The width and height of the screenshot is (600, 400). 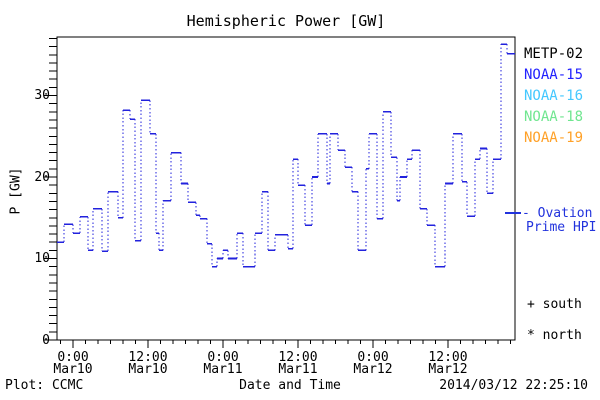 I want to click on legend-entry-noaa-19: NOAA-19, so click(x=554, y=138).